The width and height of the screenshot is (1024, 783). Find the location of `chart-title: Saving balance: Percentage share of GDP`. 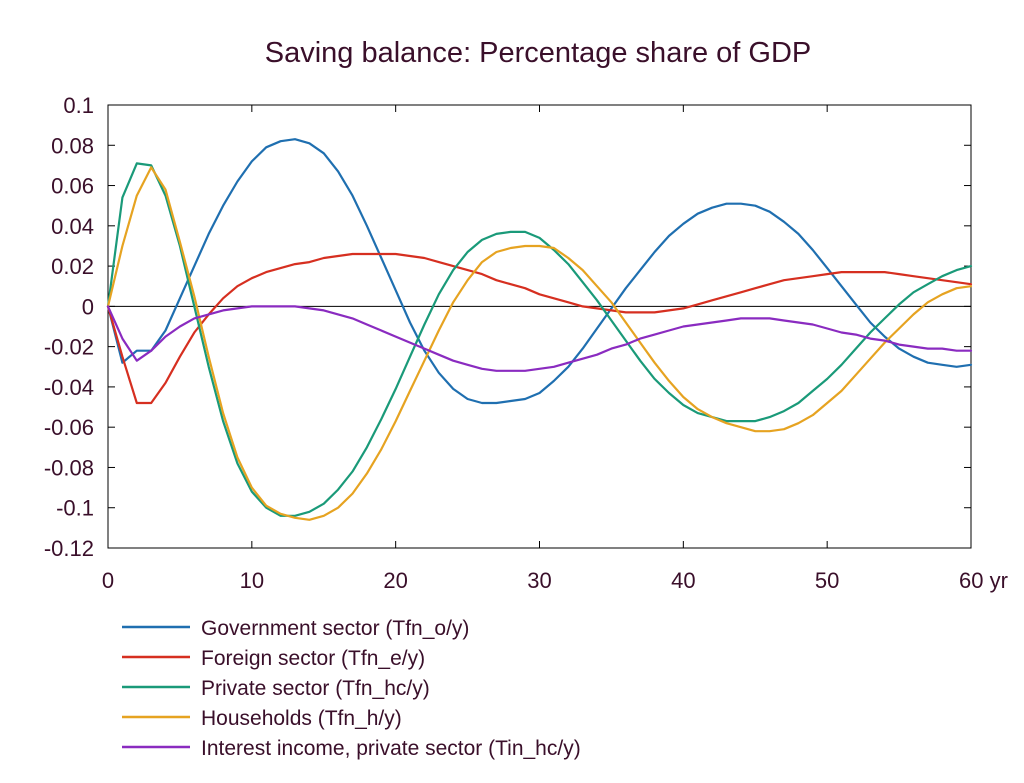

chart-title: Saving balance: Percentage share of GDP is located at coordinates (538, 53).